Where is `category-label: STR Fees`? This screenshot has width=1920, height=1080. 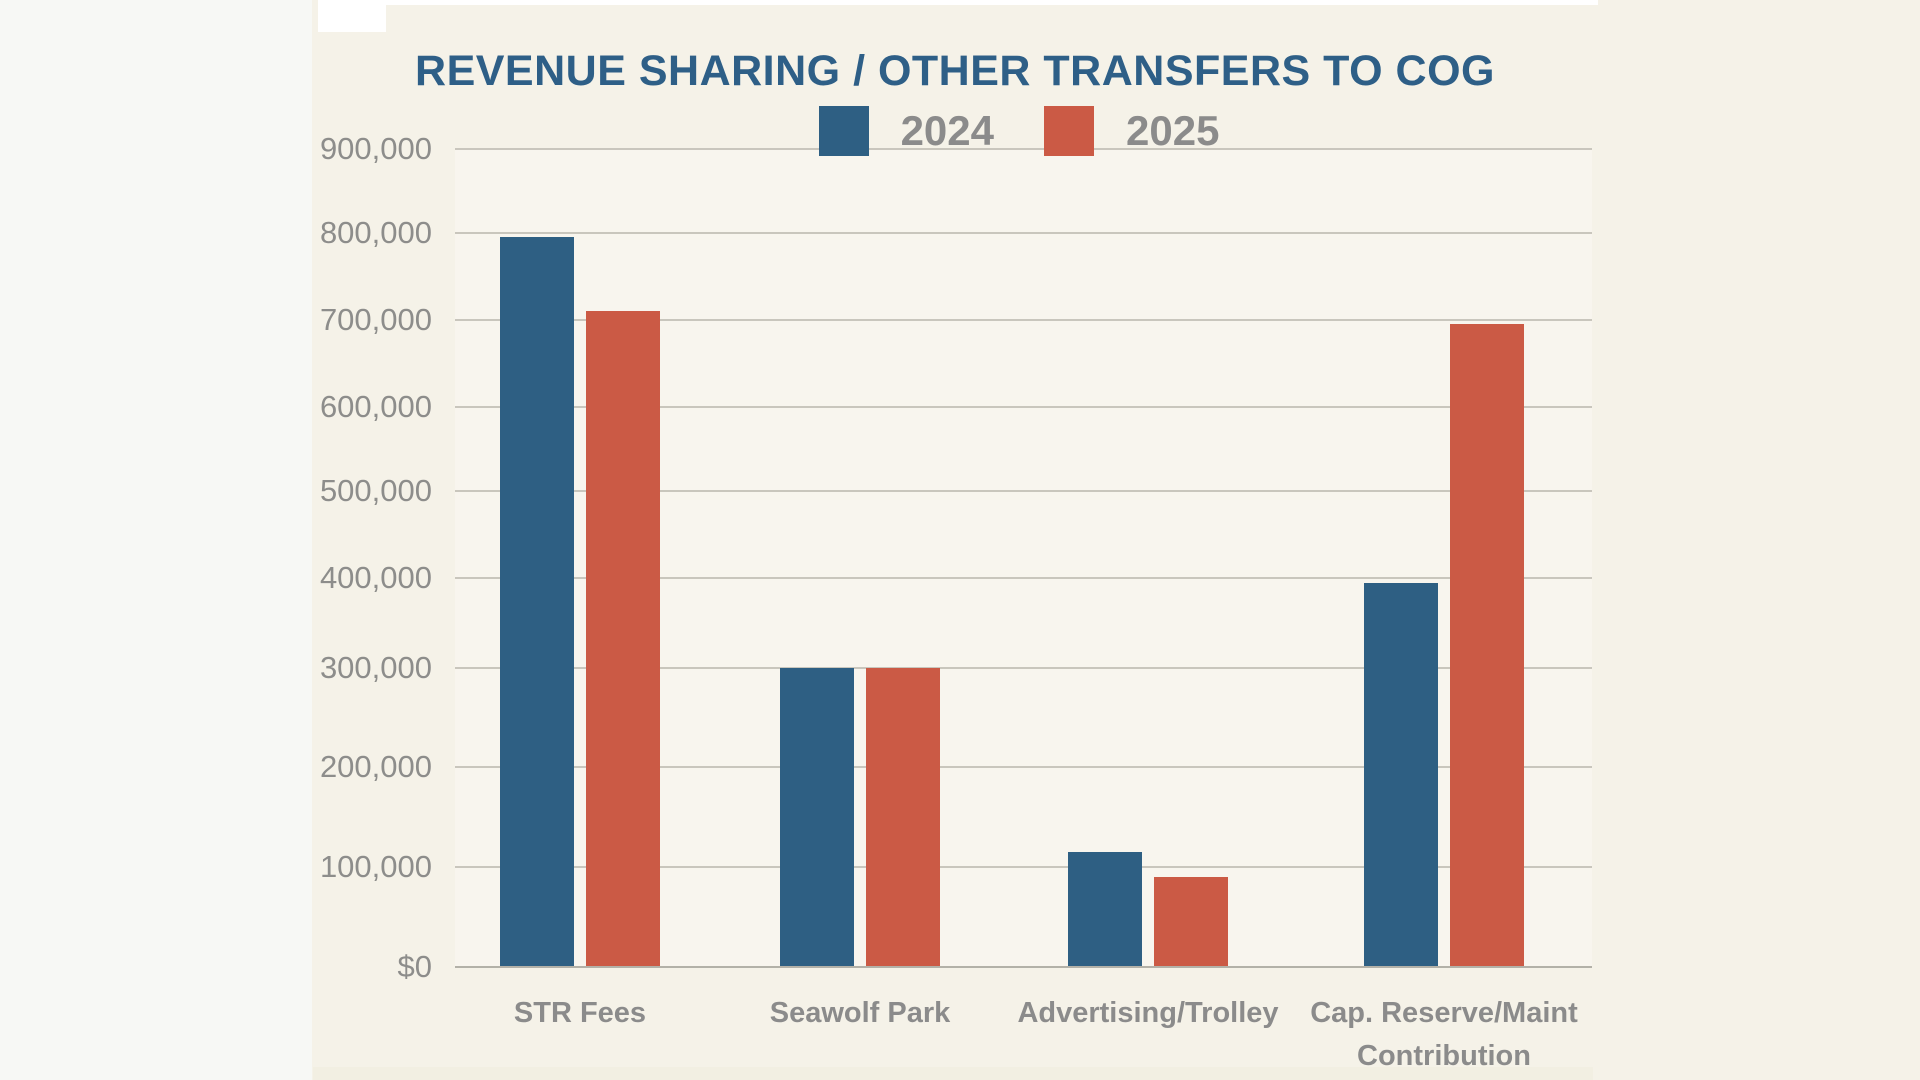 category-label: STR Fees is located at coordinates (580, 1013).